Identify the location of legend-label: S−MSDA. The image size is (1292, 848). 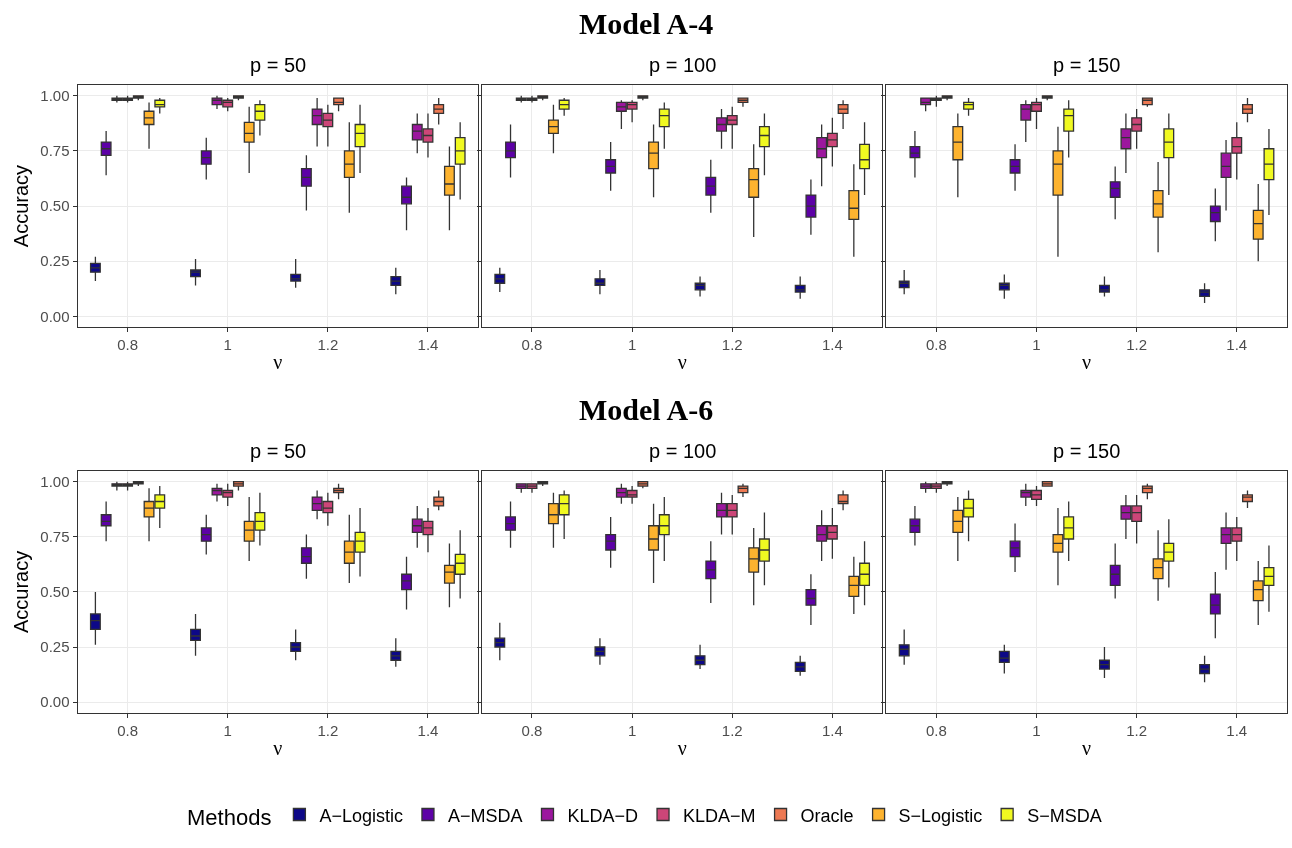
(1064, 815).